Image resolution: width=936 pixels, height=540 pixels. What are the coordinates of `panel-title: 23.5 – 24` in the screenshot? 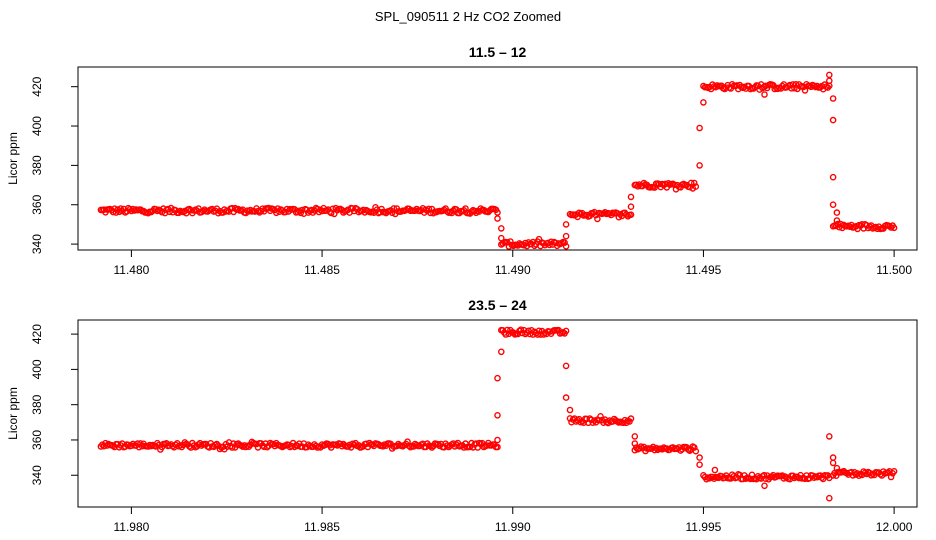 It's located at (497, 305).